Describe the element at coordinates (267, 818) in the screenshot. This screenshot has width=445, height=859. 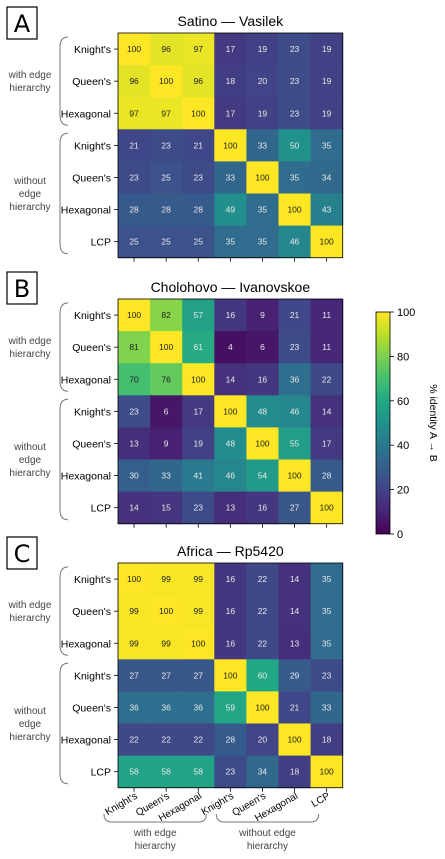
I see `column-group-bracket` at that location.